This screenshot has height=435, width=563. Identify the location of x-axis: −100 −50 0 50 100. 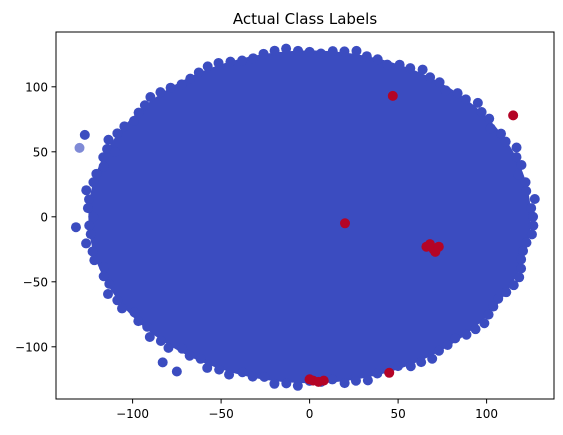
(307, 410).